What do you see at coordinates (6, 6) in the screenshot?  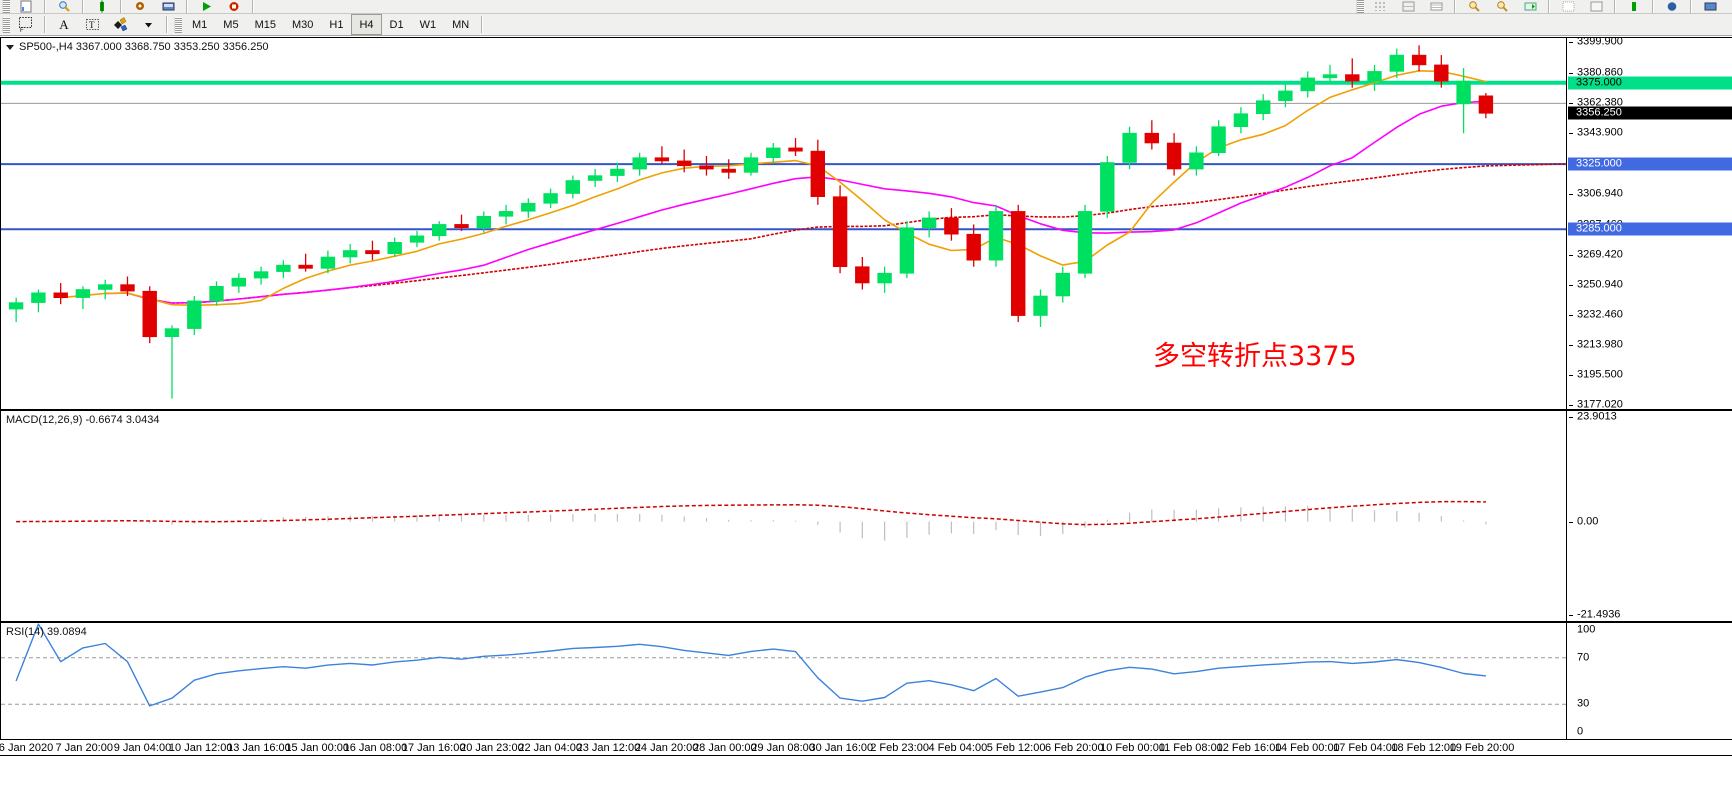 I see `toolbar-grip` at bounding box center [6, 6].